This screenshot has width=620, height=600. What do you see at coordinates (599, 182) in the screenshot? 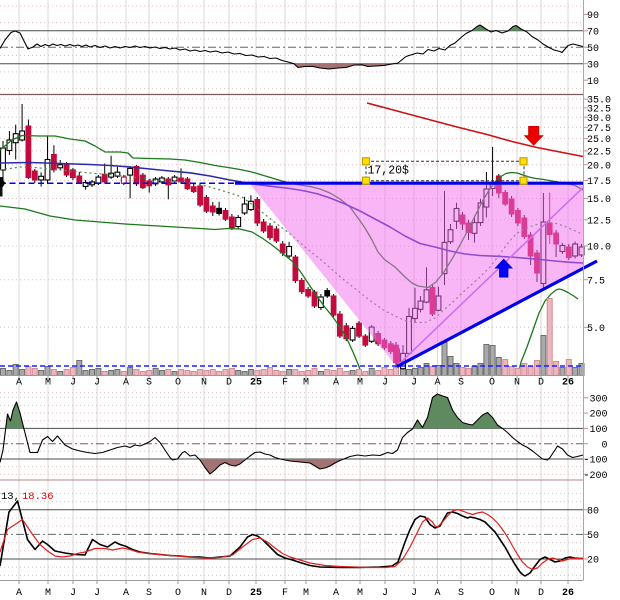
I see `svg-text: 17.5` at bounding box center [599, 182].